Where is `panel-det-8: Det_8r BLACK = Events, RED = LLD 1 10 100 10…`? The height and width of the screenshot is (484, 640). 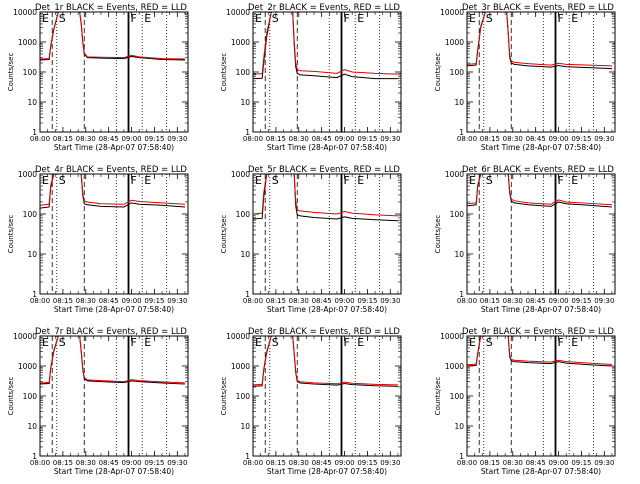
panel-det-8: Det_8r BLACK = Events, RED = LLD 1 10 100 10… is located at coordinates (311, 401).